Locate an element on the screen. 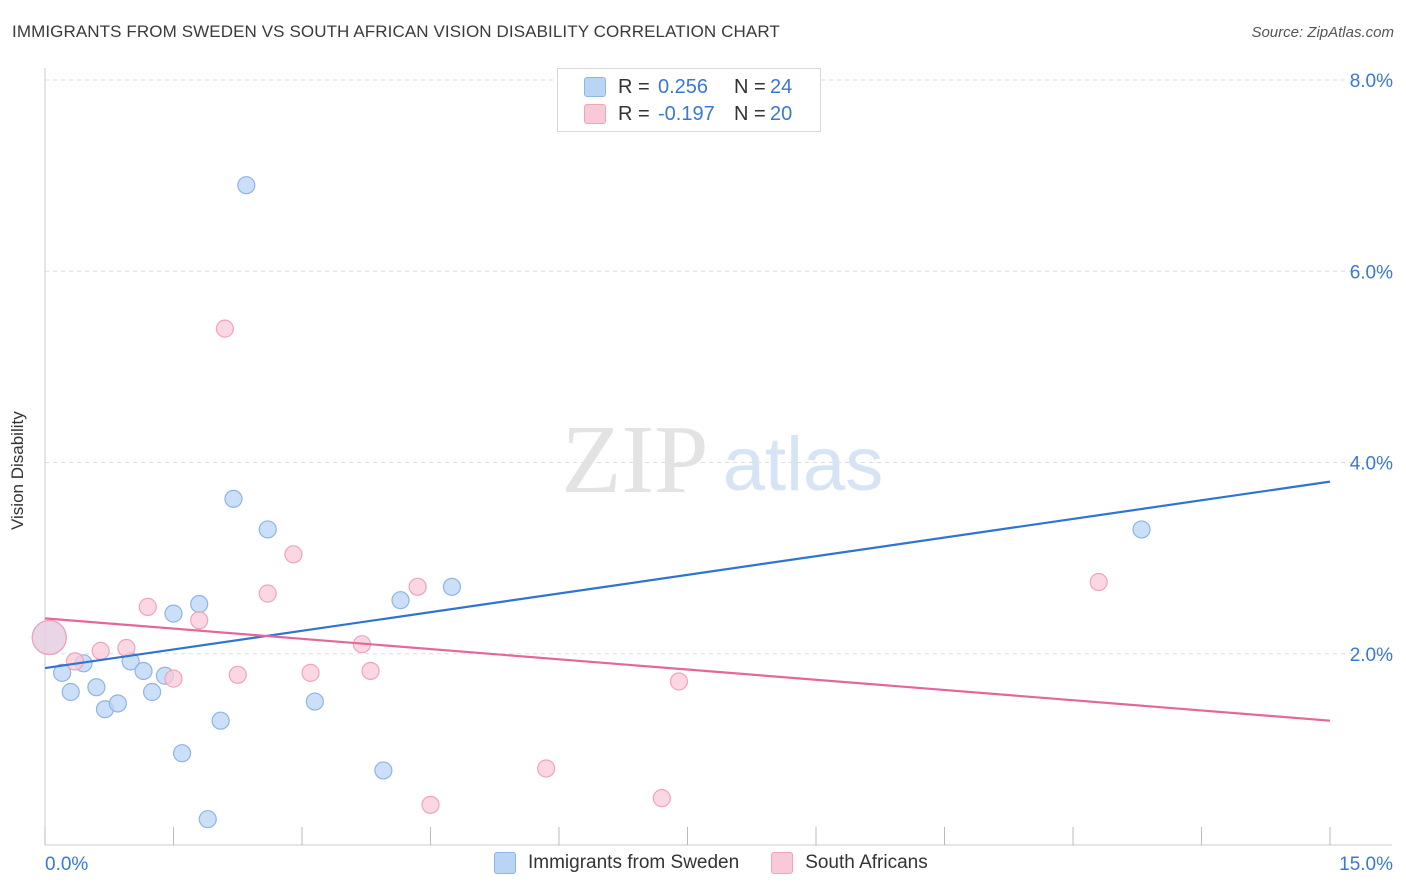 The width and height of the screenshot is (1406, 892). legend-label-south-africans: South Africans is located at coordinates (866, 862).